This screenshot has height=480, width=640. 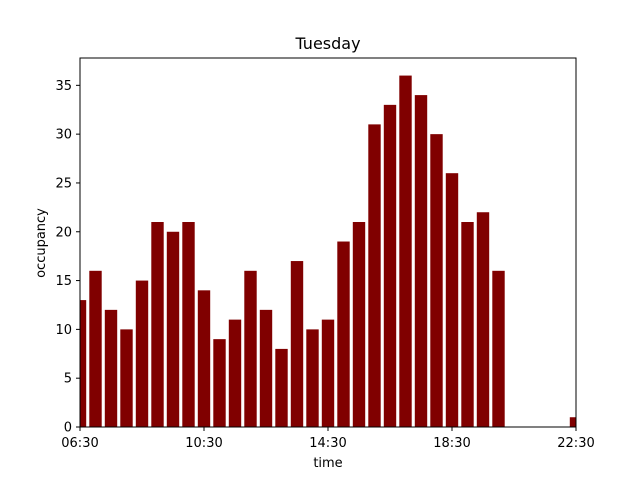 What do you see at coordinates (467, 324) in the screenshot?
I see `bar-1900` at bounding box center [467, 324].